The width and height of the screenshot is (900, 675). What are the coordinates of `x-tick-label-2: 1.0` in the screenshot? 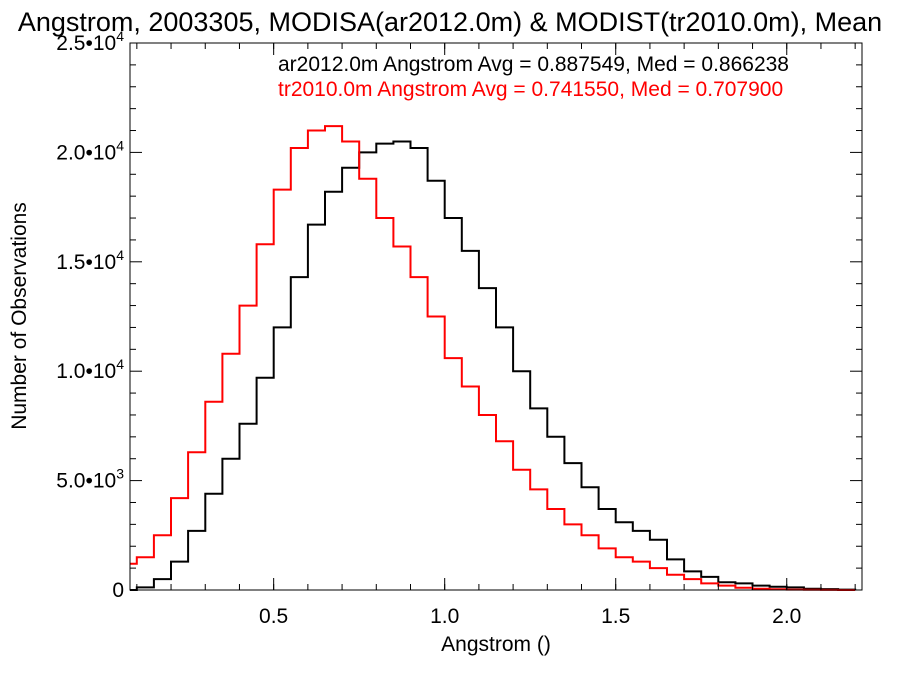 It's located at (444, 616).